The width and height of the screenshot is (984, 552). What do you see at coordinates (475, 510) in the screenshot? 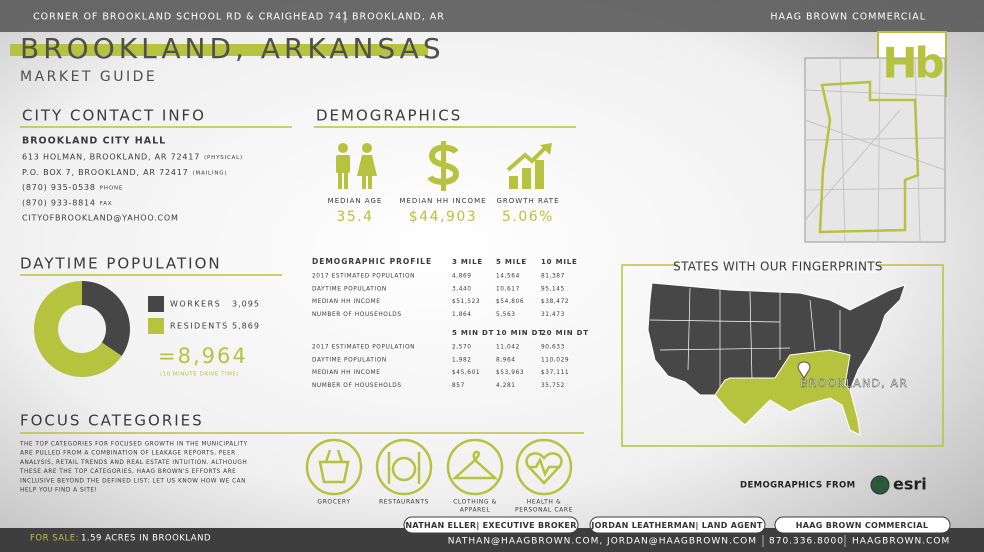
I see `category-label: APPAREL` at bounding box center [475, 510].